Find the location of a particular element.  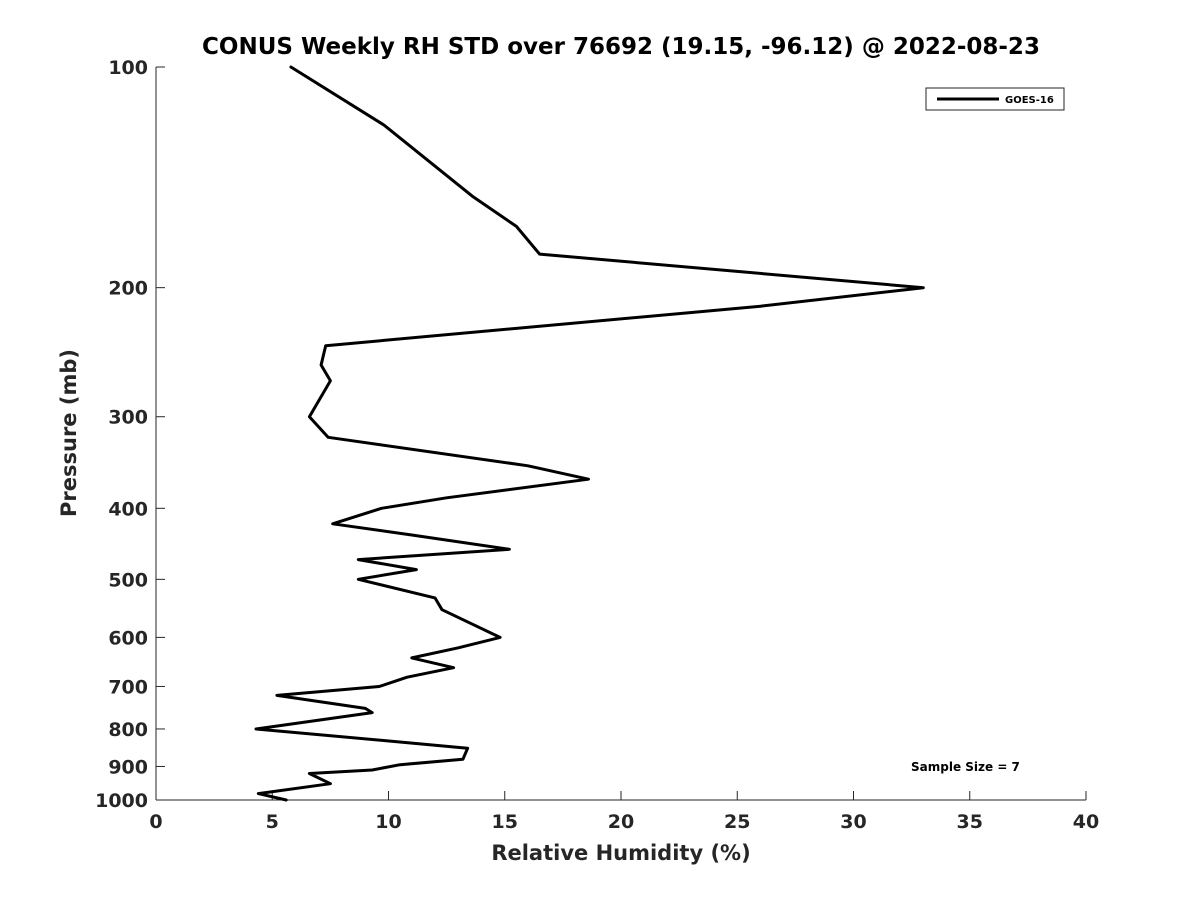

x-axis-ticks: 0 5 10 15 20 25 30 35 40 is located at coordinates (624, 812).